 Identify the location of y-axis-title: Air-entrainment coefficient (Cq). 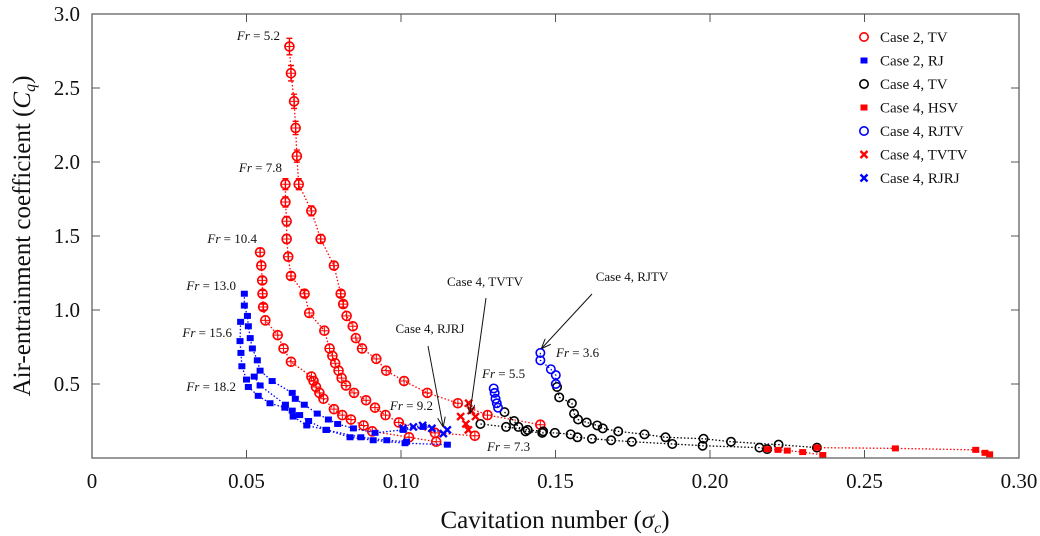
(24, 236).